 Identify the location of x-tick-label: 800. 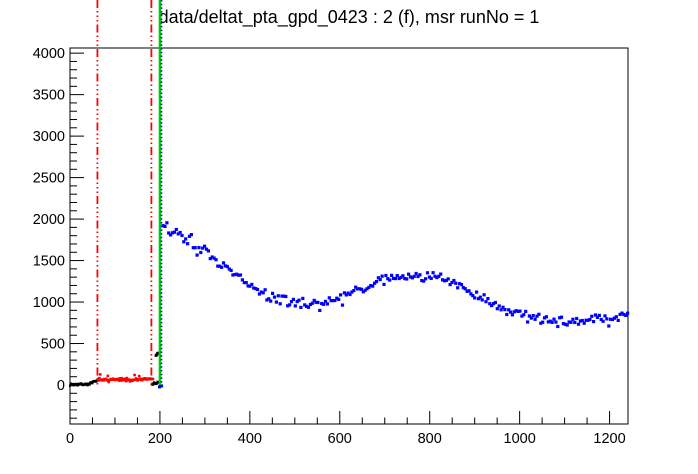
(430, 439).